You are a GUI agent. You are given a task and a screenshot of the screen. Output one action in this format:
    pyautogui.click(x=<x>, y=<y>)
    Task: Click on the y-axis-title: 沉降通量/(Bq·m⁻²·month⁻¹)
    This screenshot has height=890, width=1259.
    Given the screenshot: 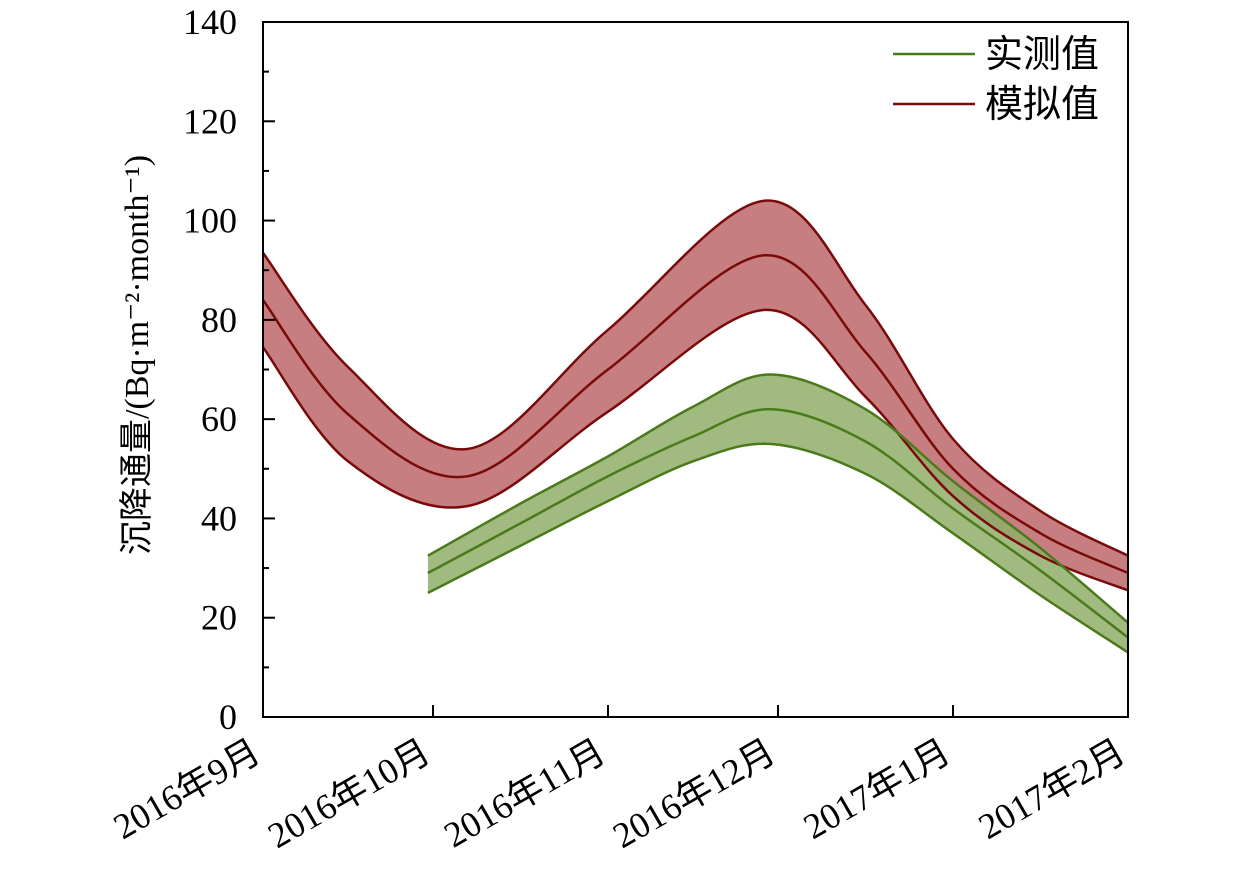 What is the action you would take?
    pyautogui.click(x=137, y=355)
    